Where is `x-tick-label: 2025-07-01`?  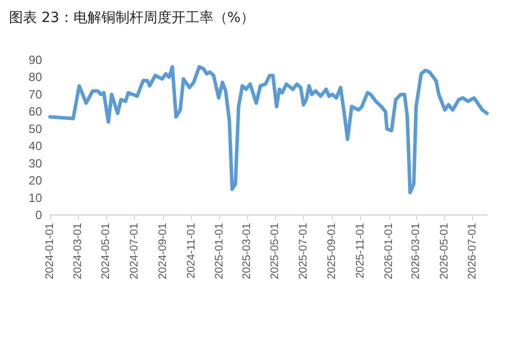
x-tick-label: 2025-07-01 is located at coordinates (303, 251).